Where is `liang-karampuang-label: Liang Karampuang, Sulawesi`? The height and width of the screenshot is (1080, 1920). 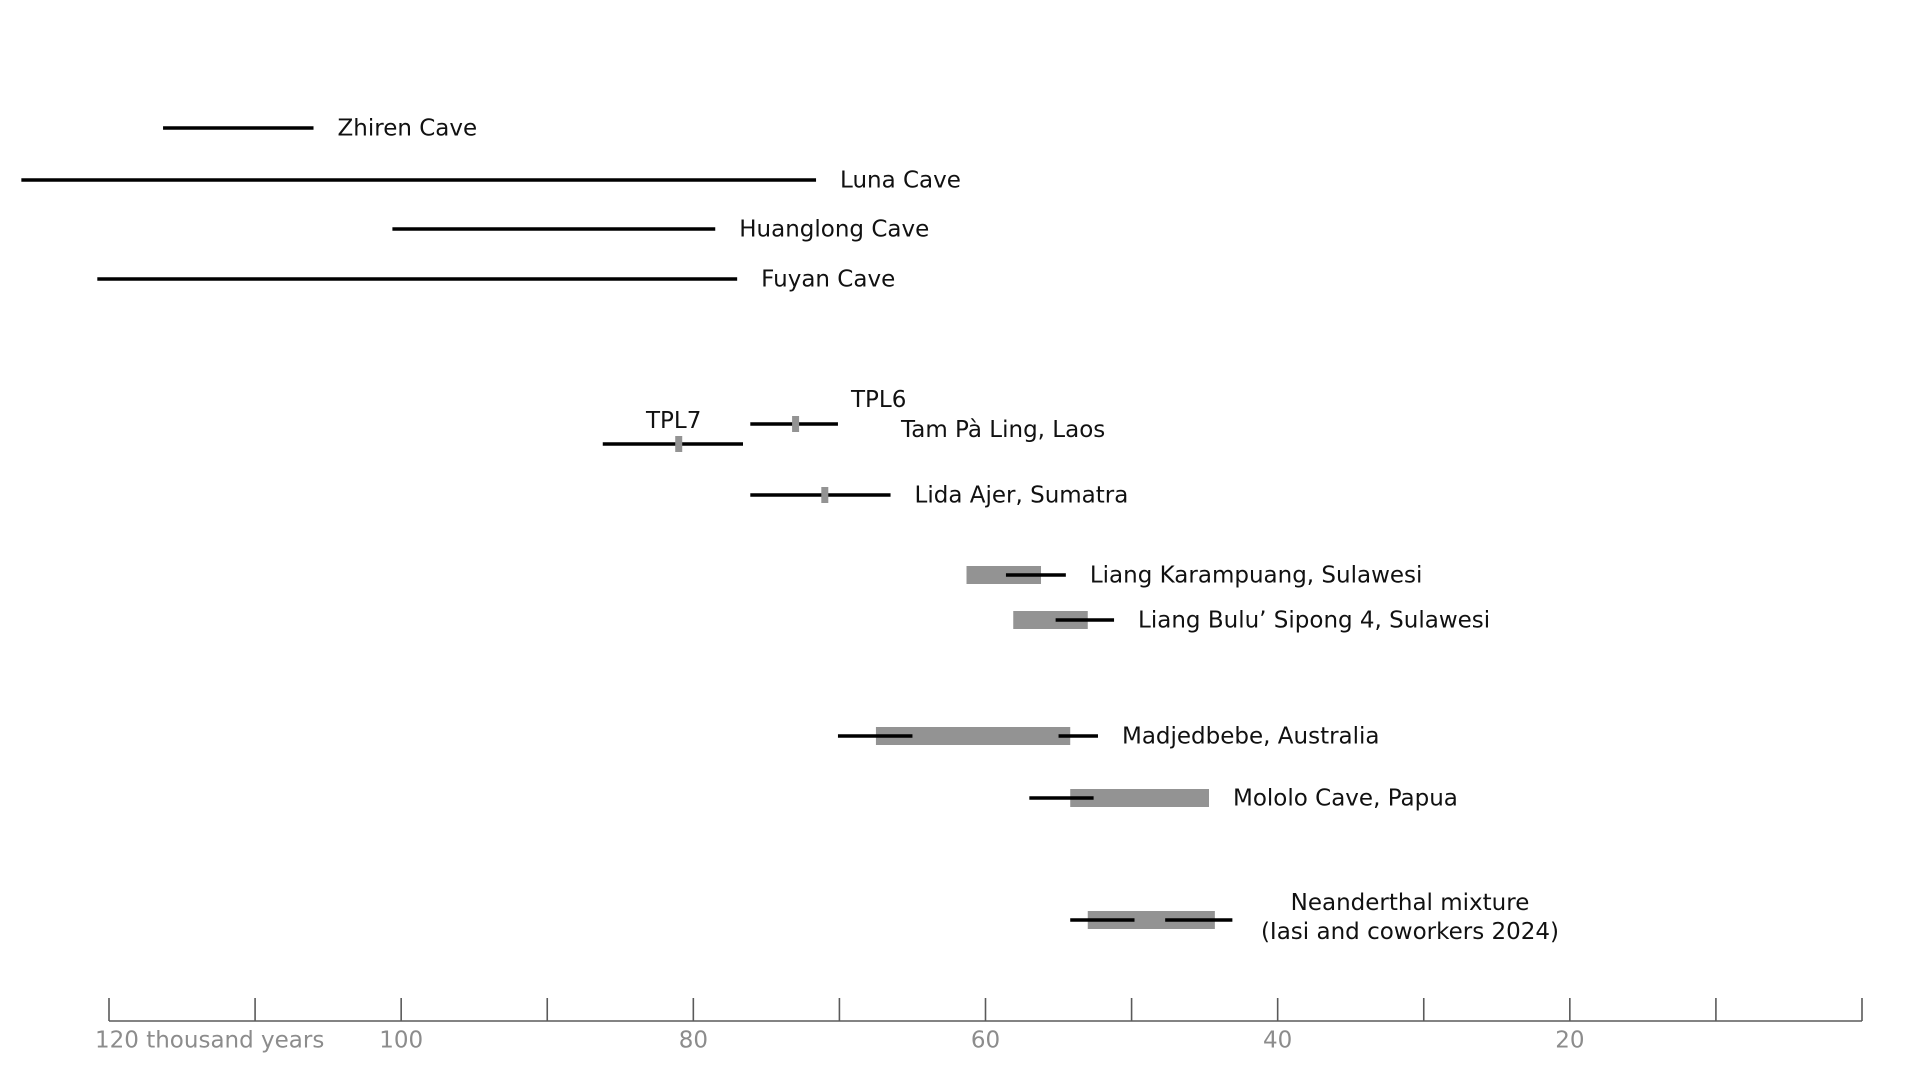
liang-karampuang-label: Liang Karampuang, Sulawesi is located at coordinates (1256, 576).